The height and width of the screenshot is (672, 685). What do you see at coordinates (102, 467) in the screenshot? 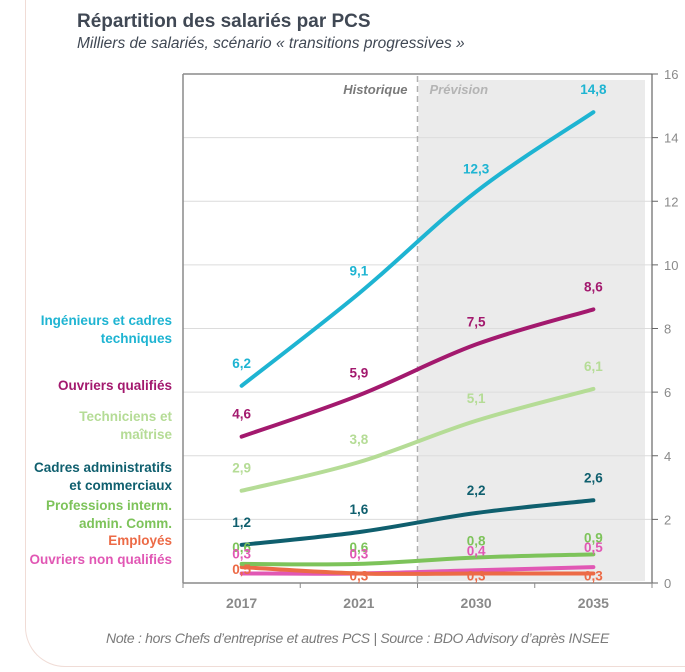
I see `legend-label-line: Cadres administratifs` at bounding box center [102, 467].